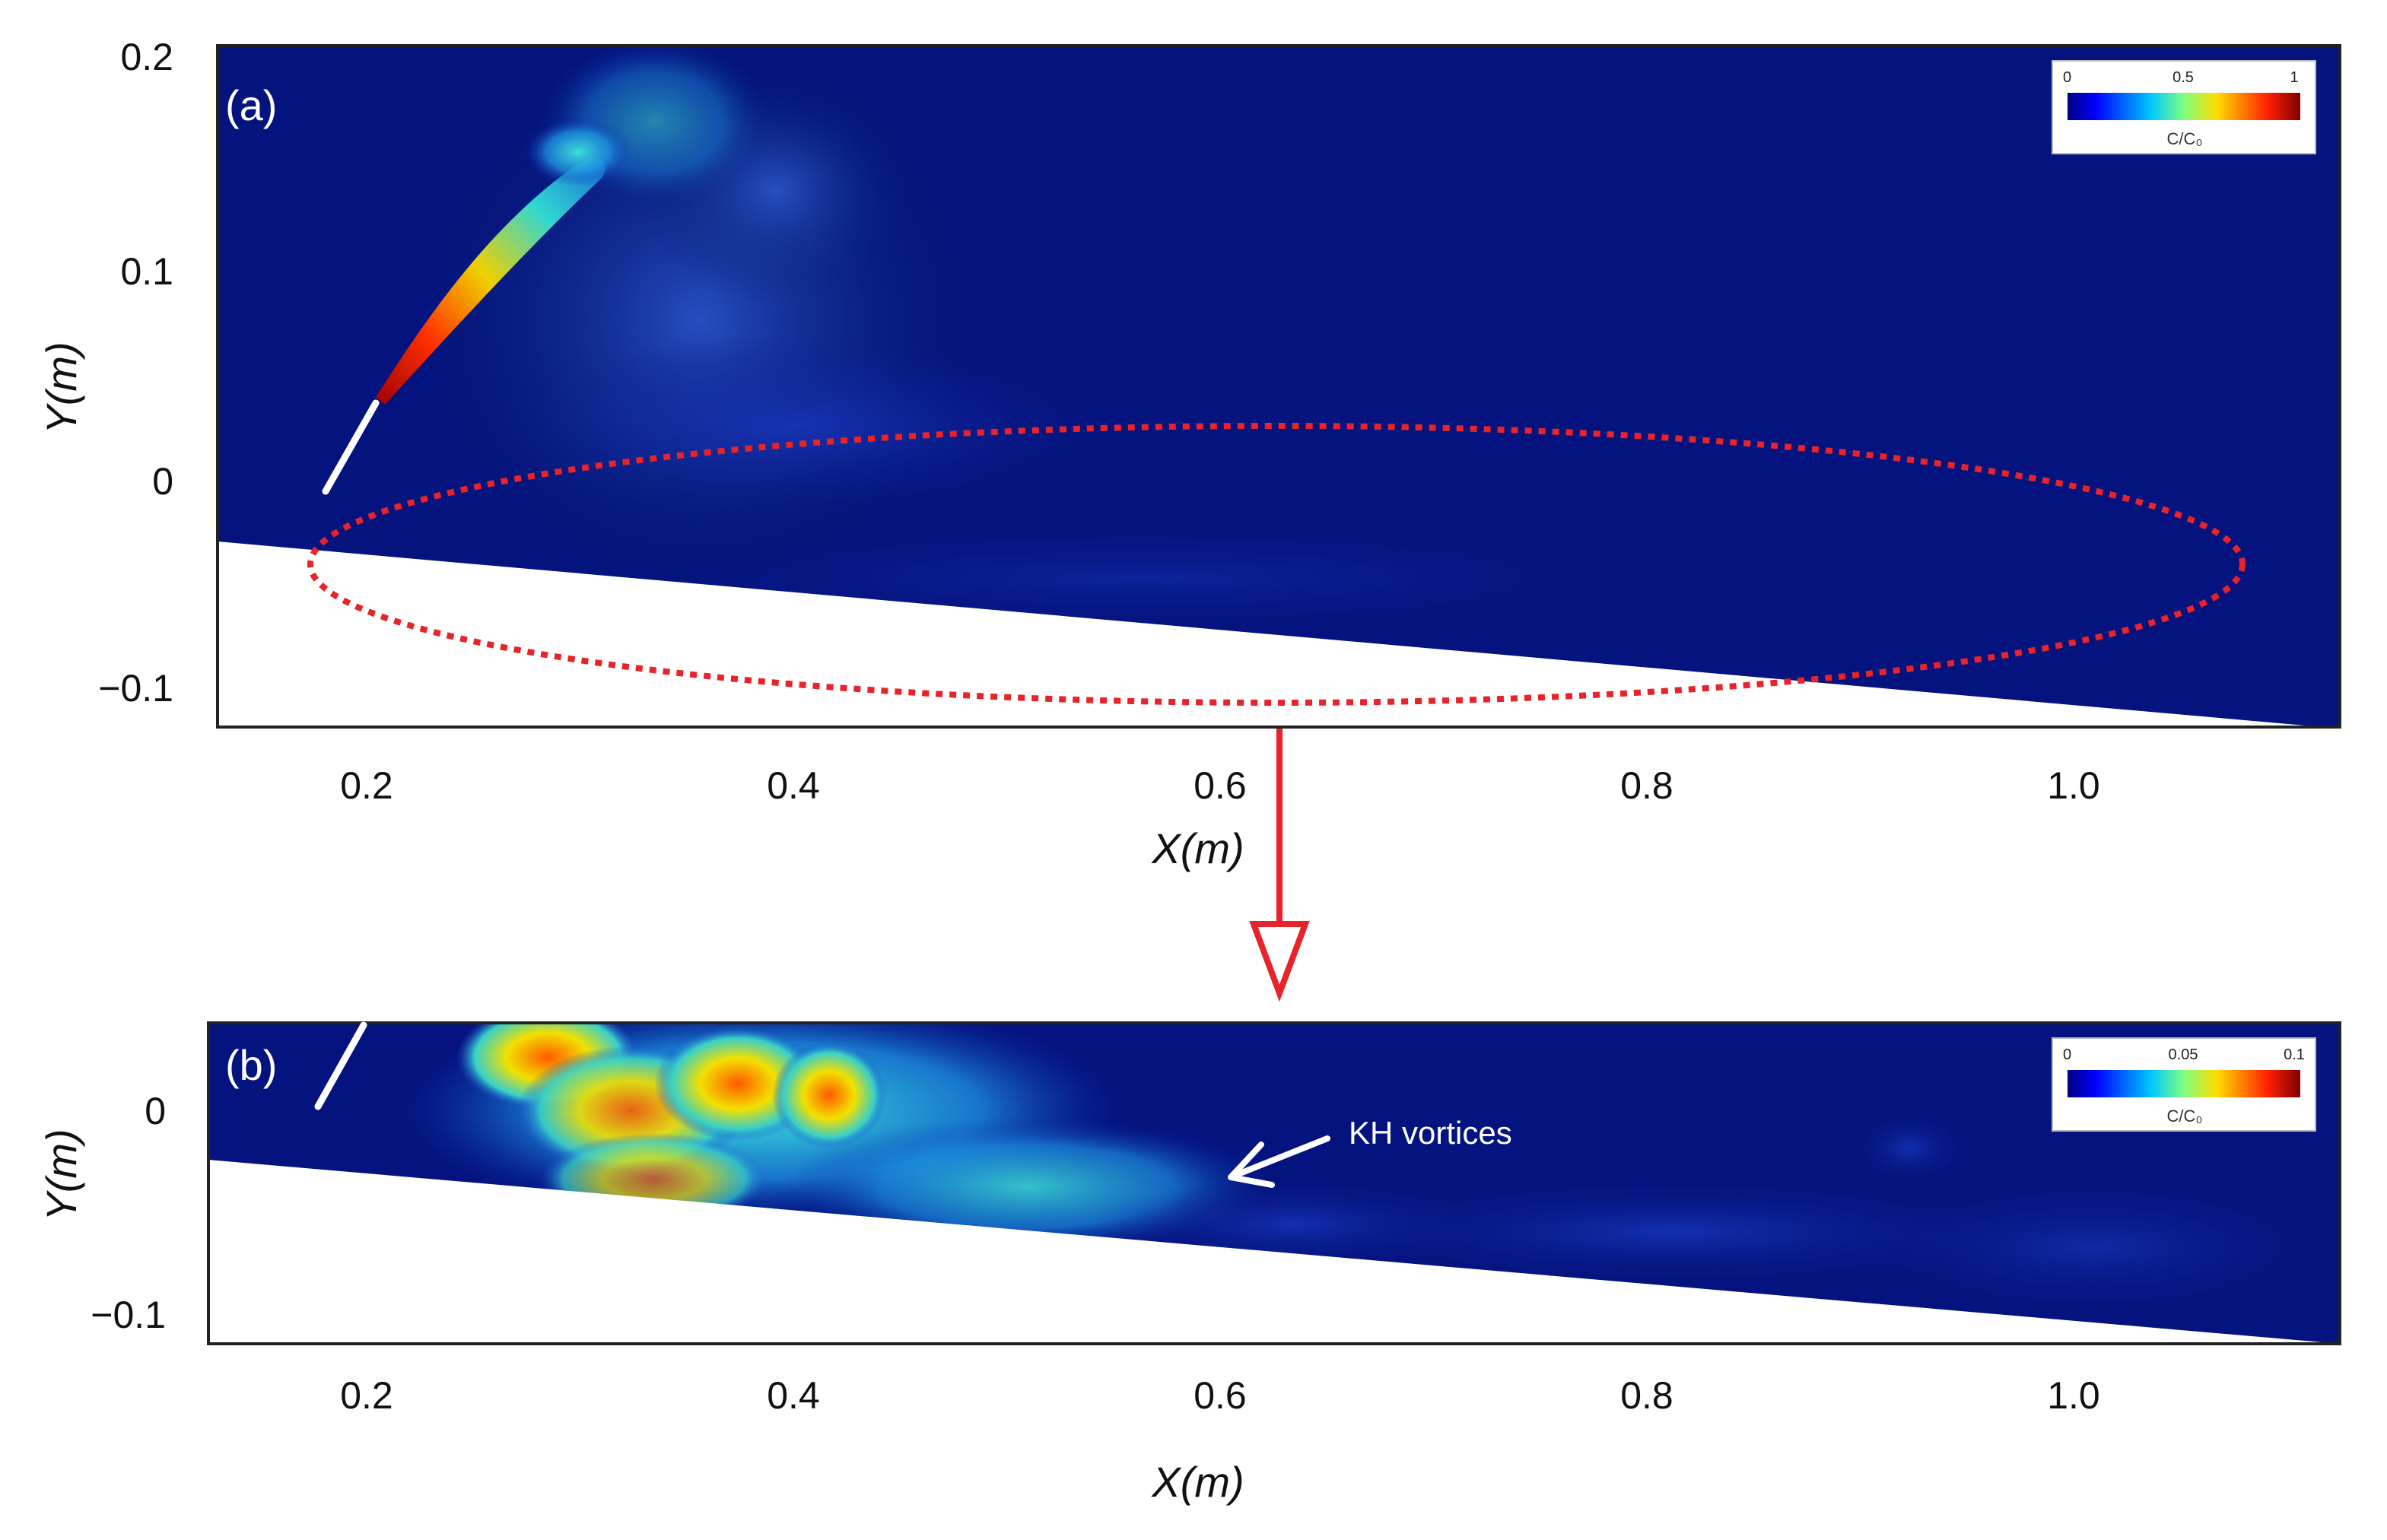  What do you see at coordinates (1647, 785) in the screenshot?
I see `panel-a-x-tick-label: 0.8` at bounding box center [1647, 785].